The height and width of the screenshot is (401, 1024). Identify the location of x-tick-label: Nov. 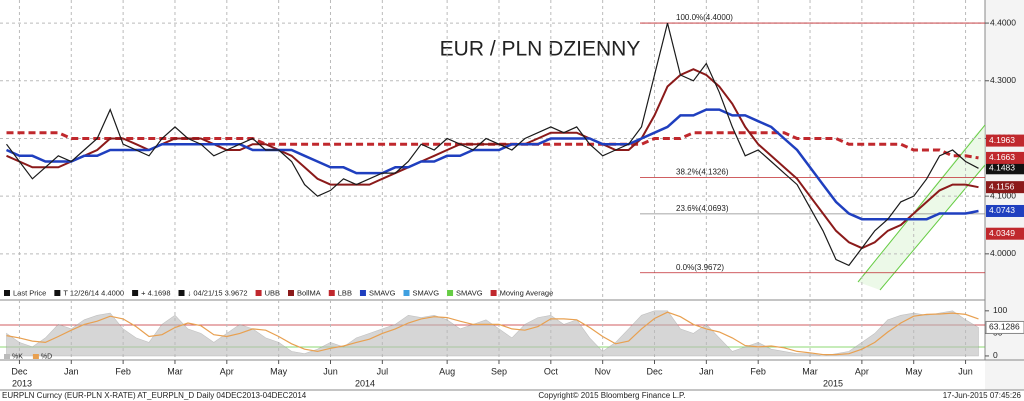
(603, 371).